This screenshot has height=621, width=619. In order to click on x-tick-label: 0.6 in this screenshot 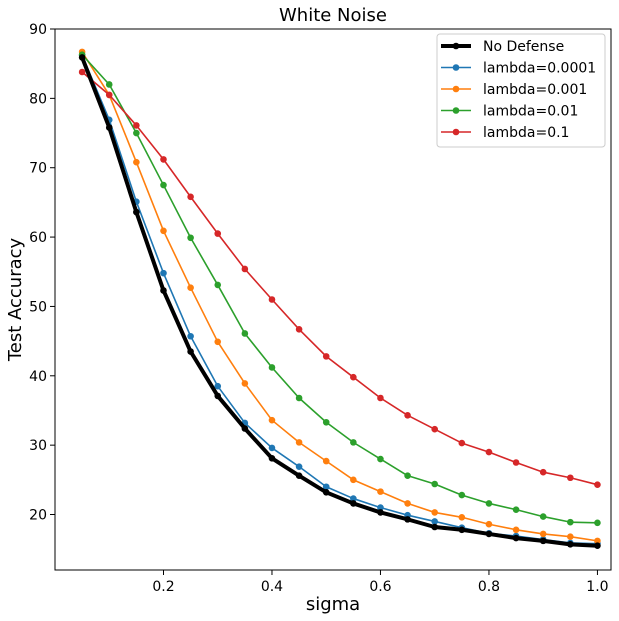, I will do `click(380, 587)`.